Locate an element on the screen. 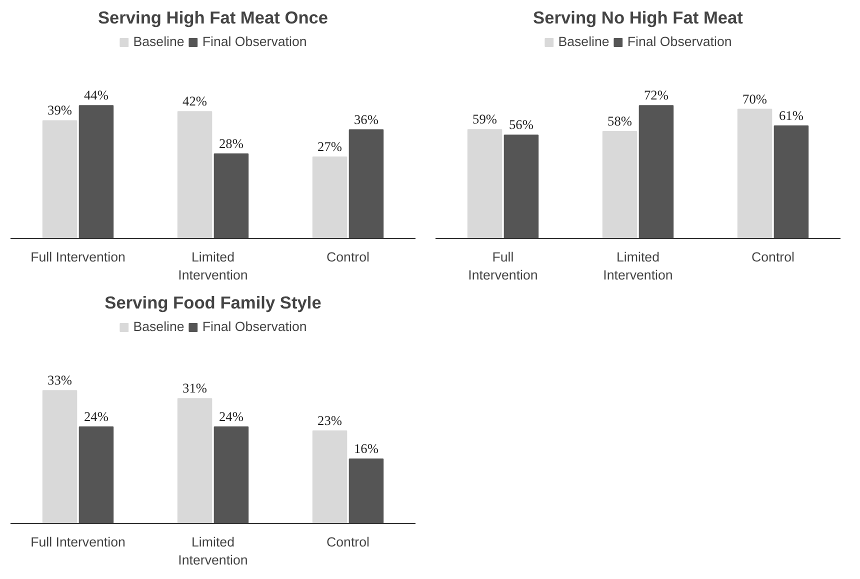  data-label: 28% is located at coordinates (231, 143).